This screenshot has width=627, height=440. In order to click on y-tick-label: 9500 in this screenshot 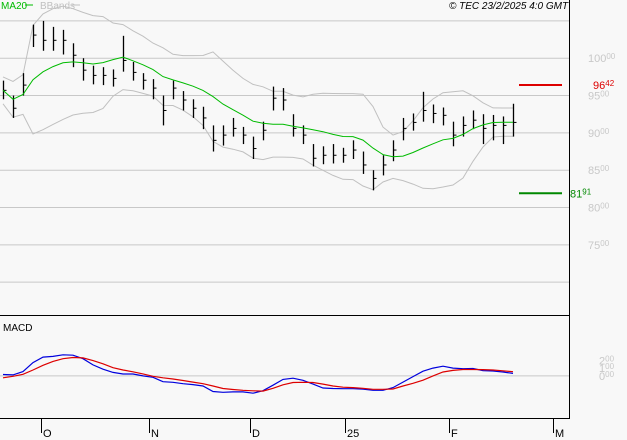, I will do `click(599, 96)`.